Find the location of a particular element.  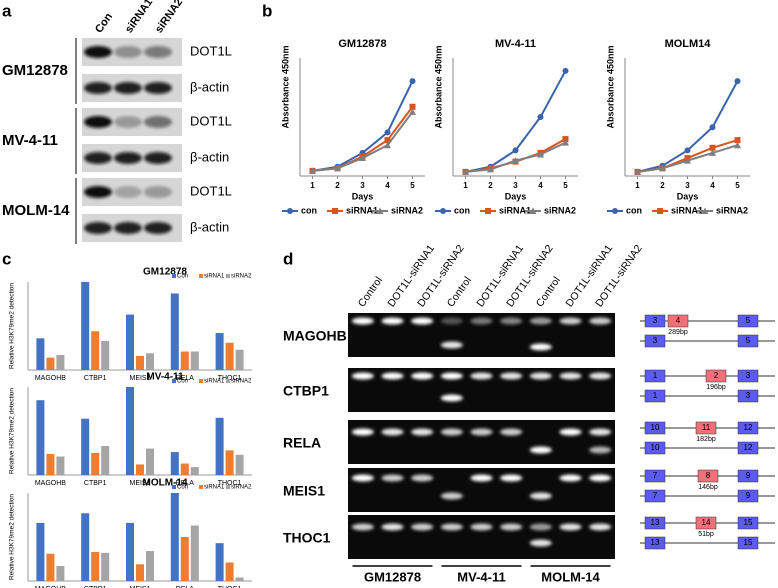

legend-swatch is located at coordinates (174, 487).